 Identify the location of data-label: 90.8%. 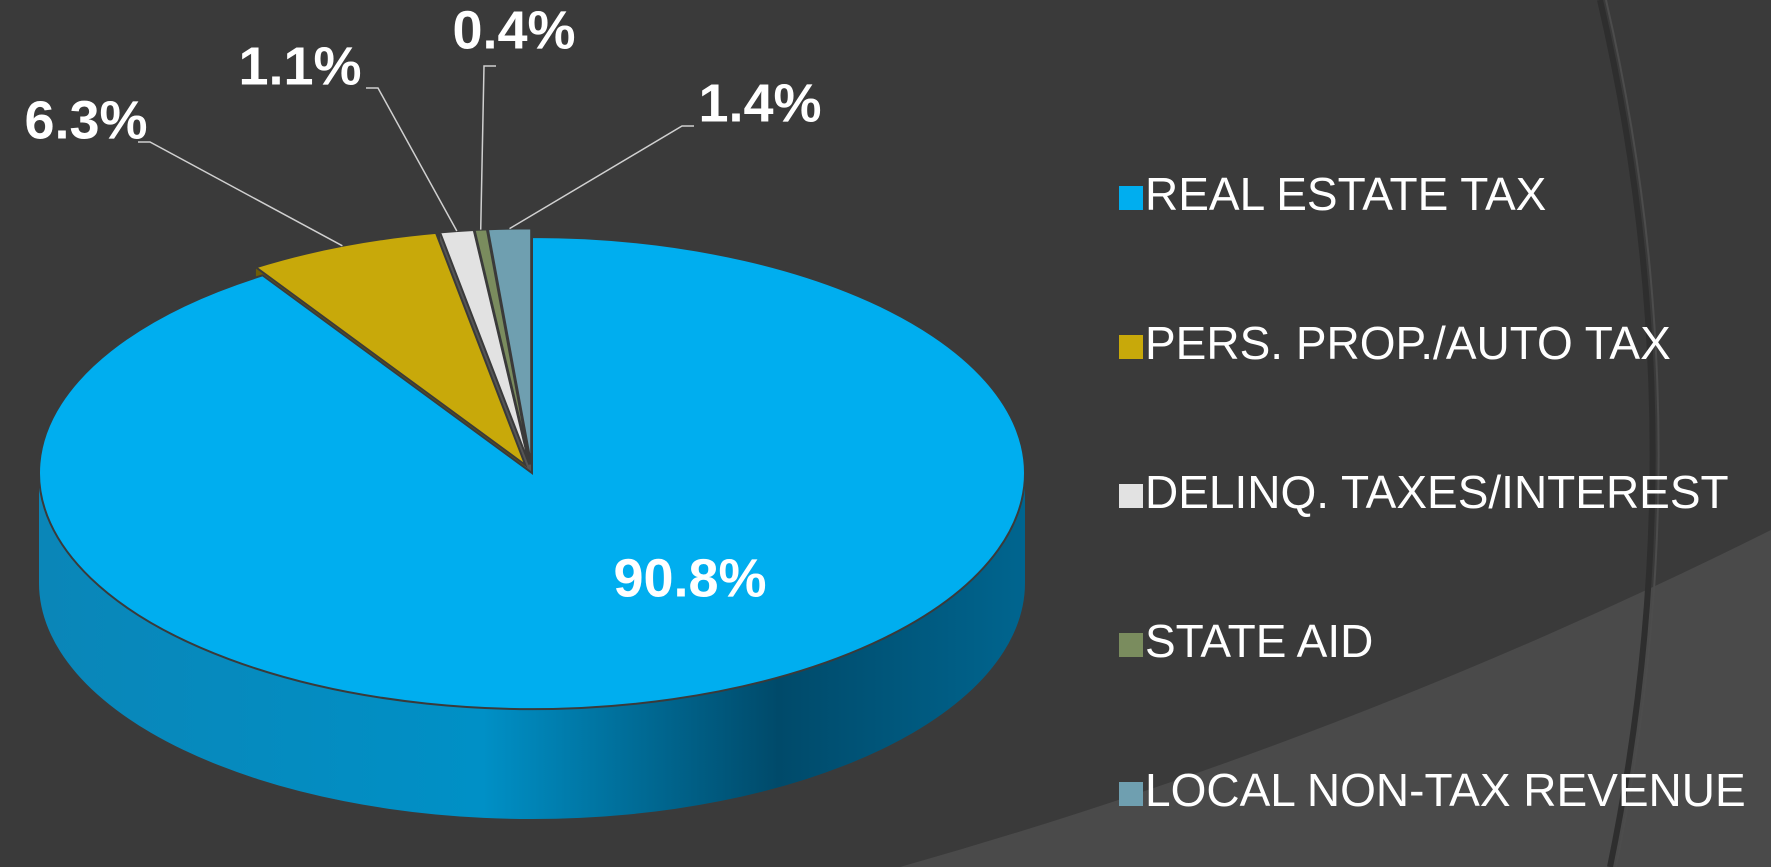
(689, 578).